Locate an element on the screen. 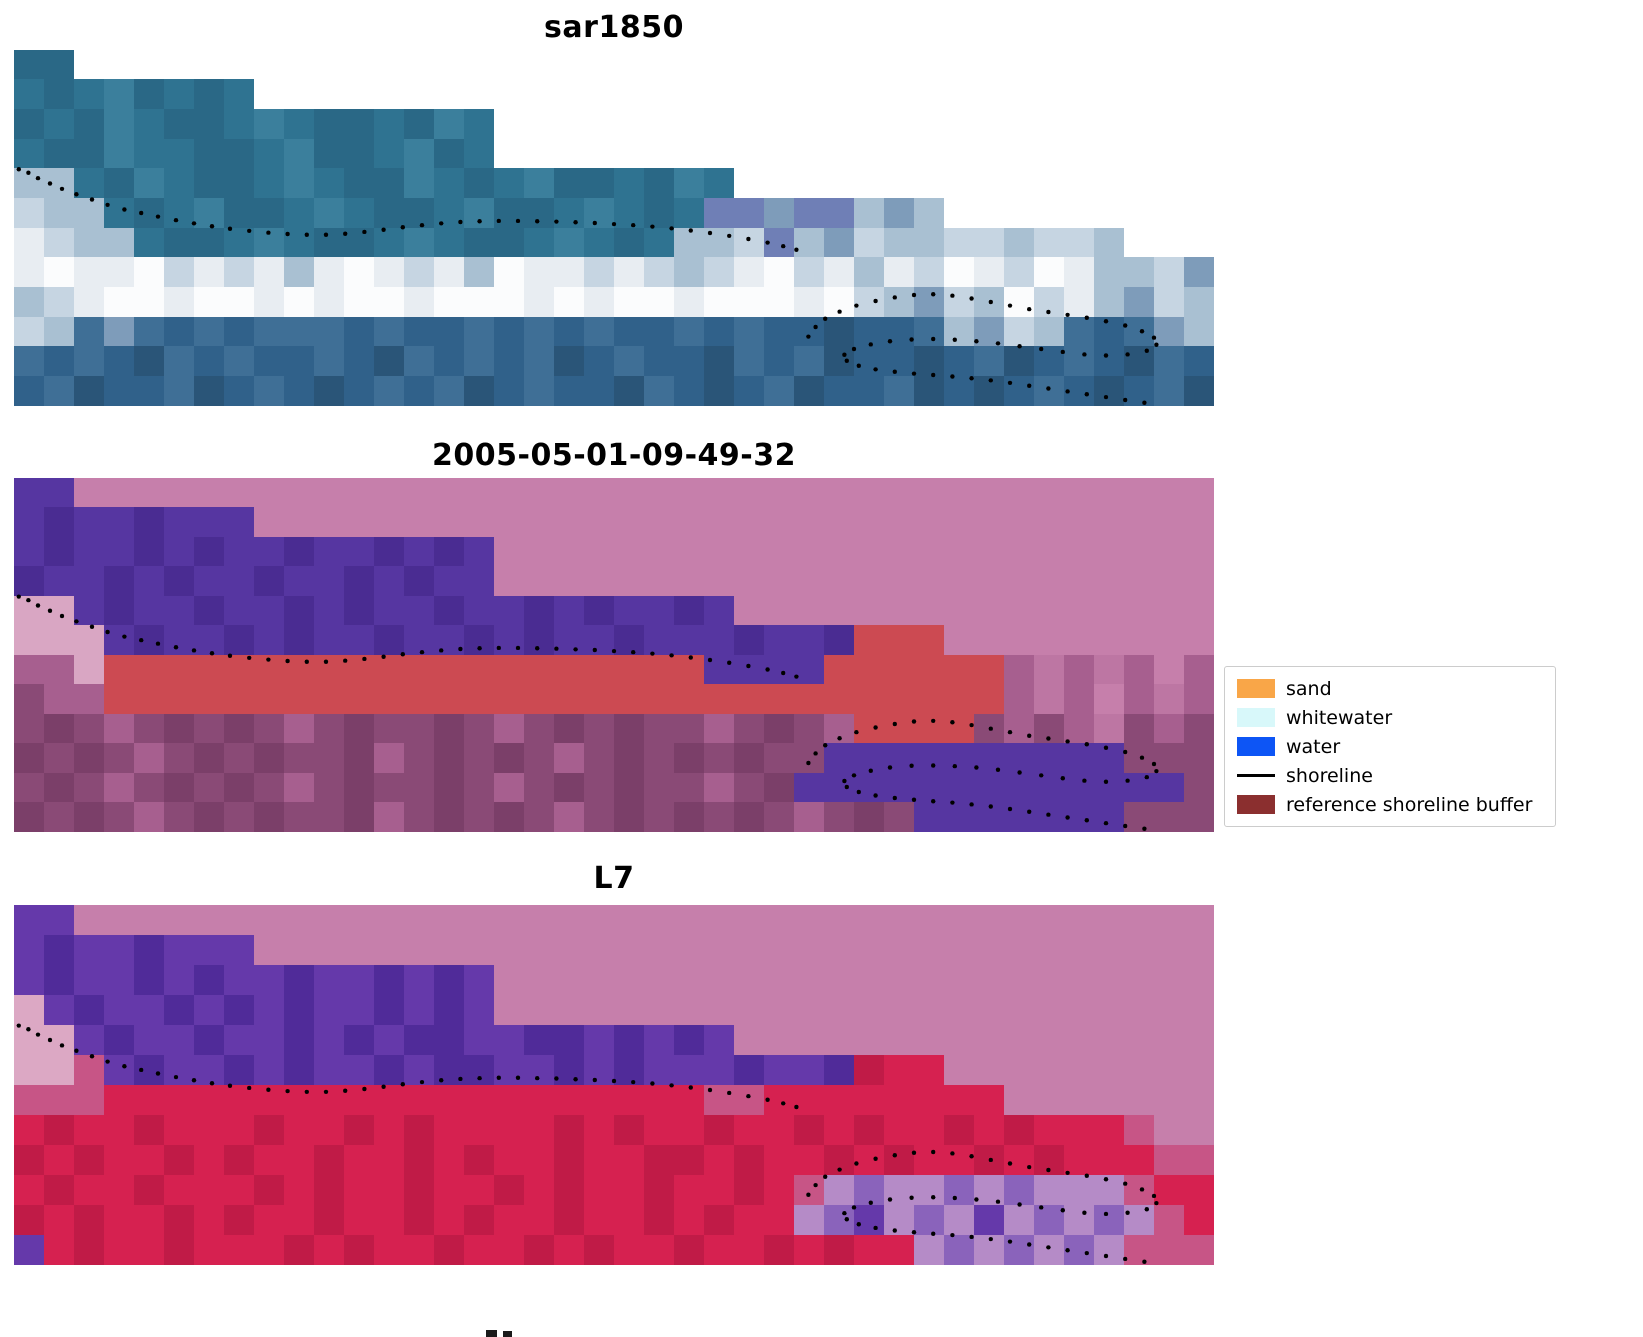 Image resolution: width=1643 pixels, height=1337 pixels. panel-title-sar1850: sar1850 is located at coordinates (614, 27).